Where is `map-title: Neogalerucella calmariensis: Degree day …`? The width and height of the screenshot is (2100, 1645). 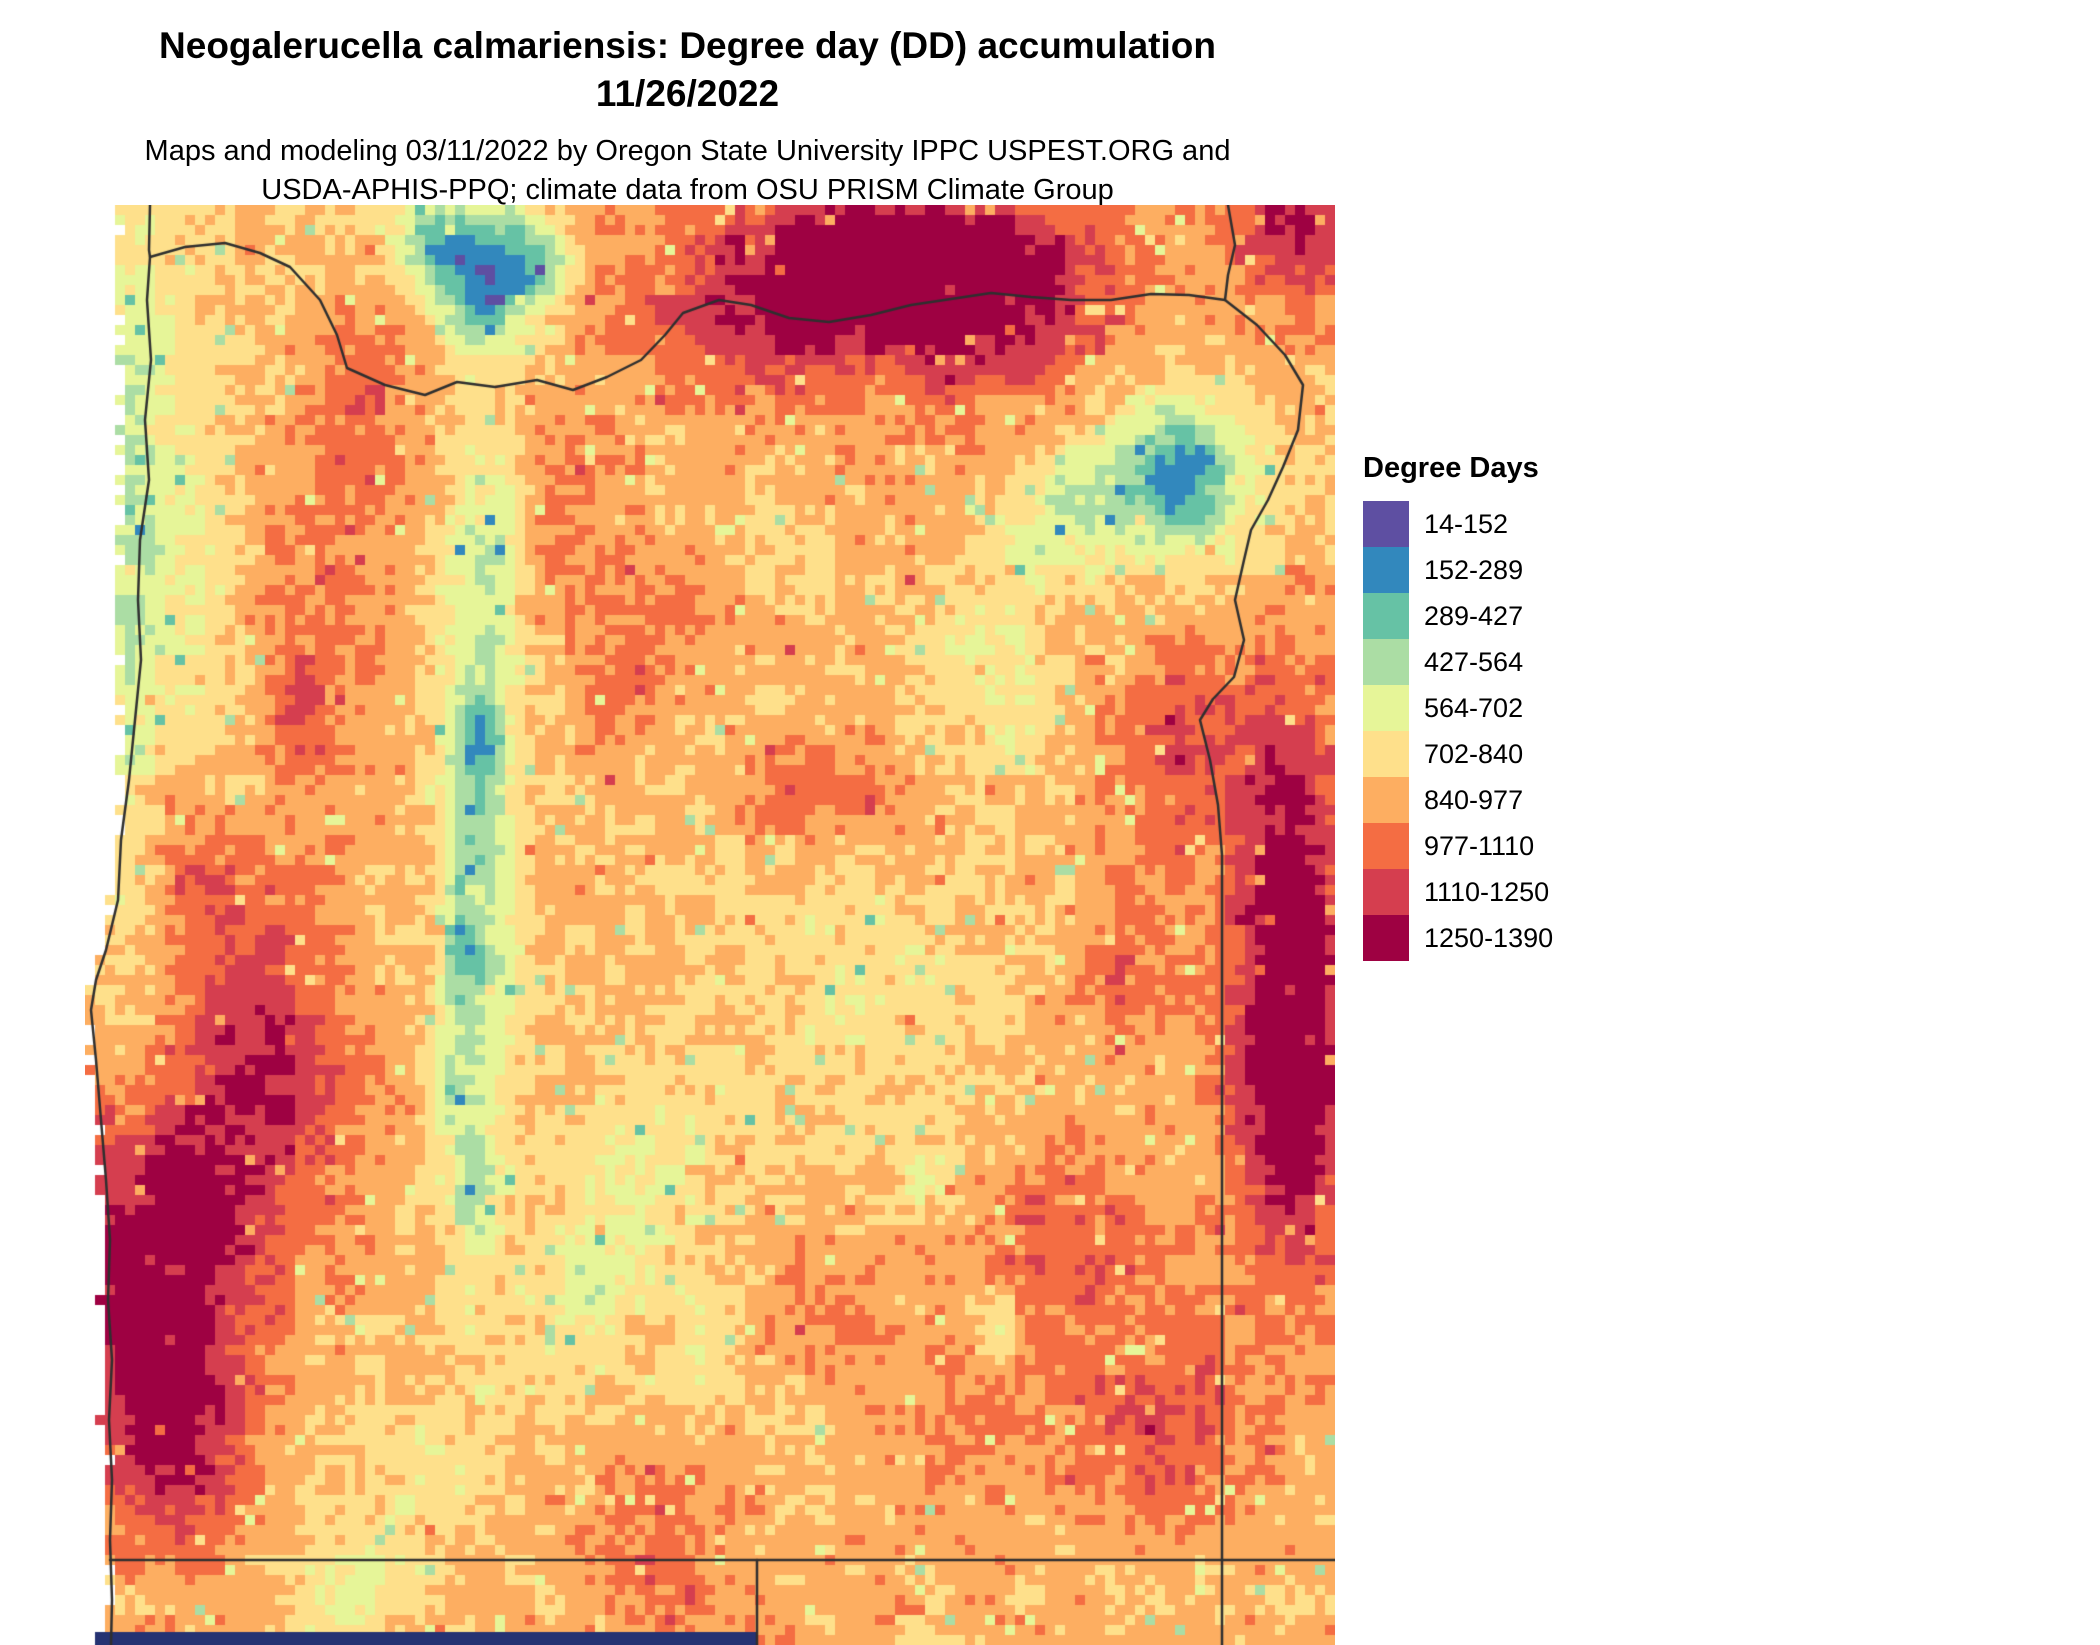 map-title: Neogalerucella calmariensis: Degree day … is located at coordinates (687, 45).